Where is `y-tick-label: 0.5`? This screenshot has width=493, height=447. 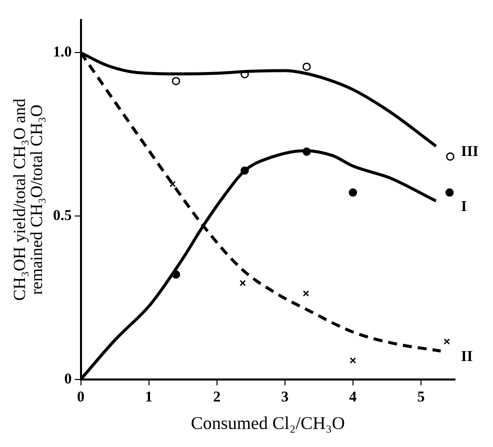
y-tick-label: 0.5 is located at coordinates (62, 216).